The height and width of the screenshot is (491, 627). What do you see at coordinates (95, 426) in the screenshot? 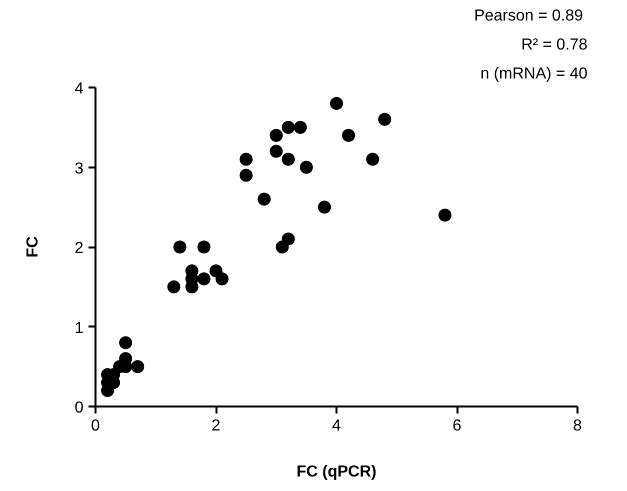
I see `x-tick-label: 0` at bounding box center [95, 426].